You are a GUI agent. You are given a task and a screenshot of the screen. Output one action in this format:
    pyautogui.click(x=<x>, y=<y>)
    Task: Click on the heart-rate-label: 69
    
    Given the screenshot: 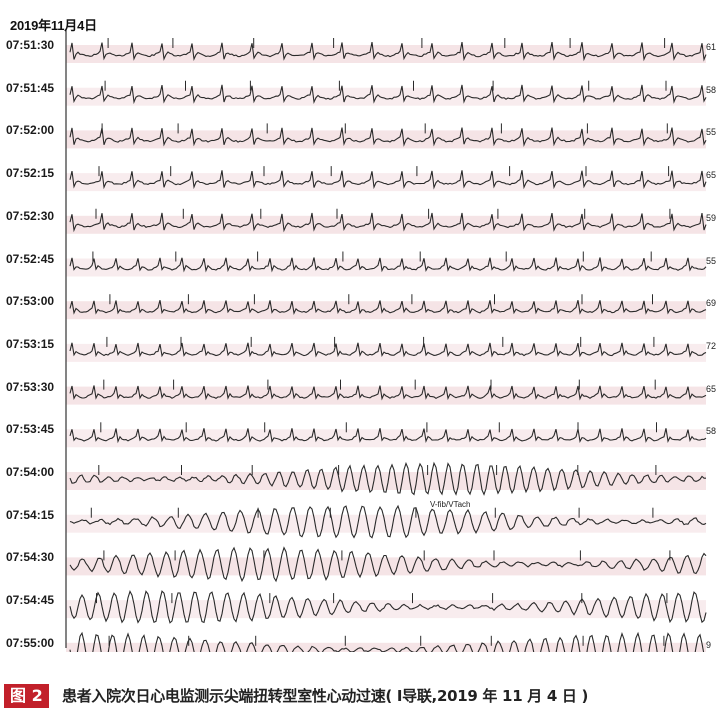 What is the action you would take?
    pyautogui.click(x=711, y=303)
    